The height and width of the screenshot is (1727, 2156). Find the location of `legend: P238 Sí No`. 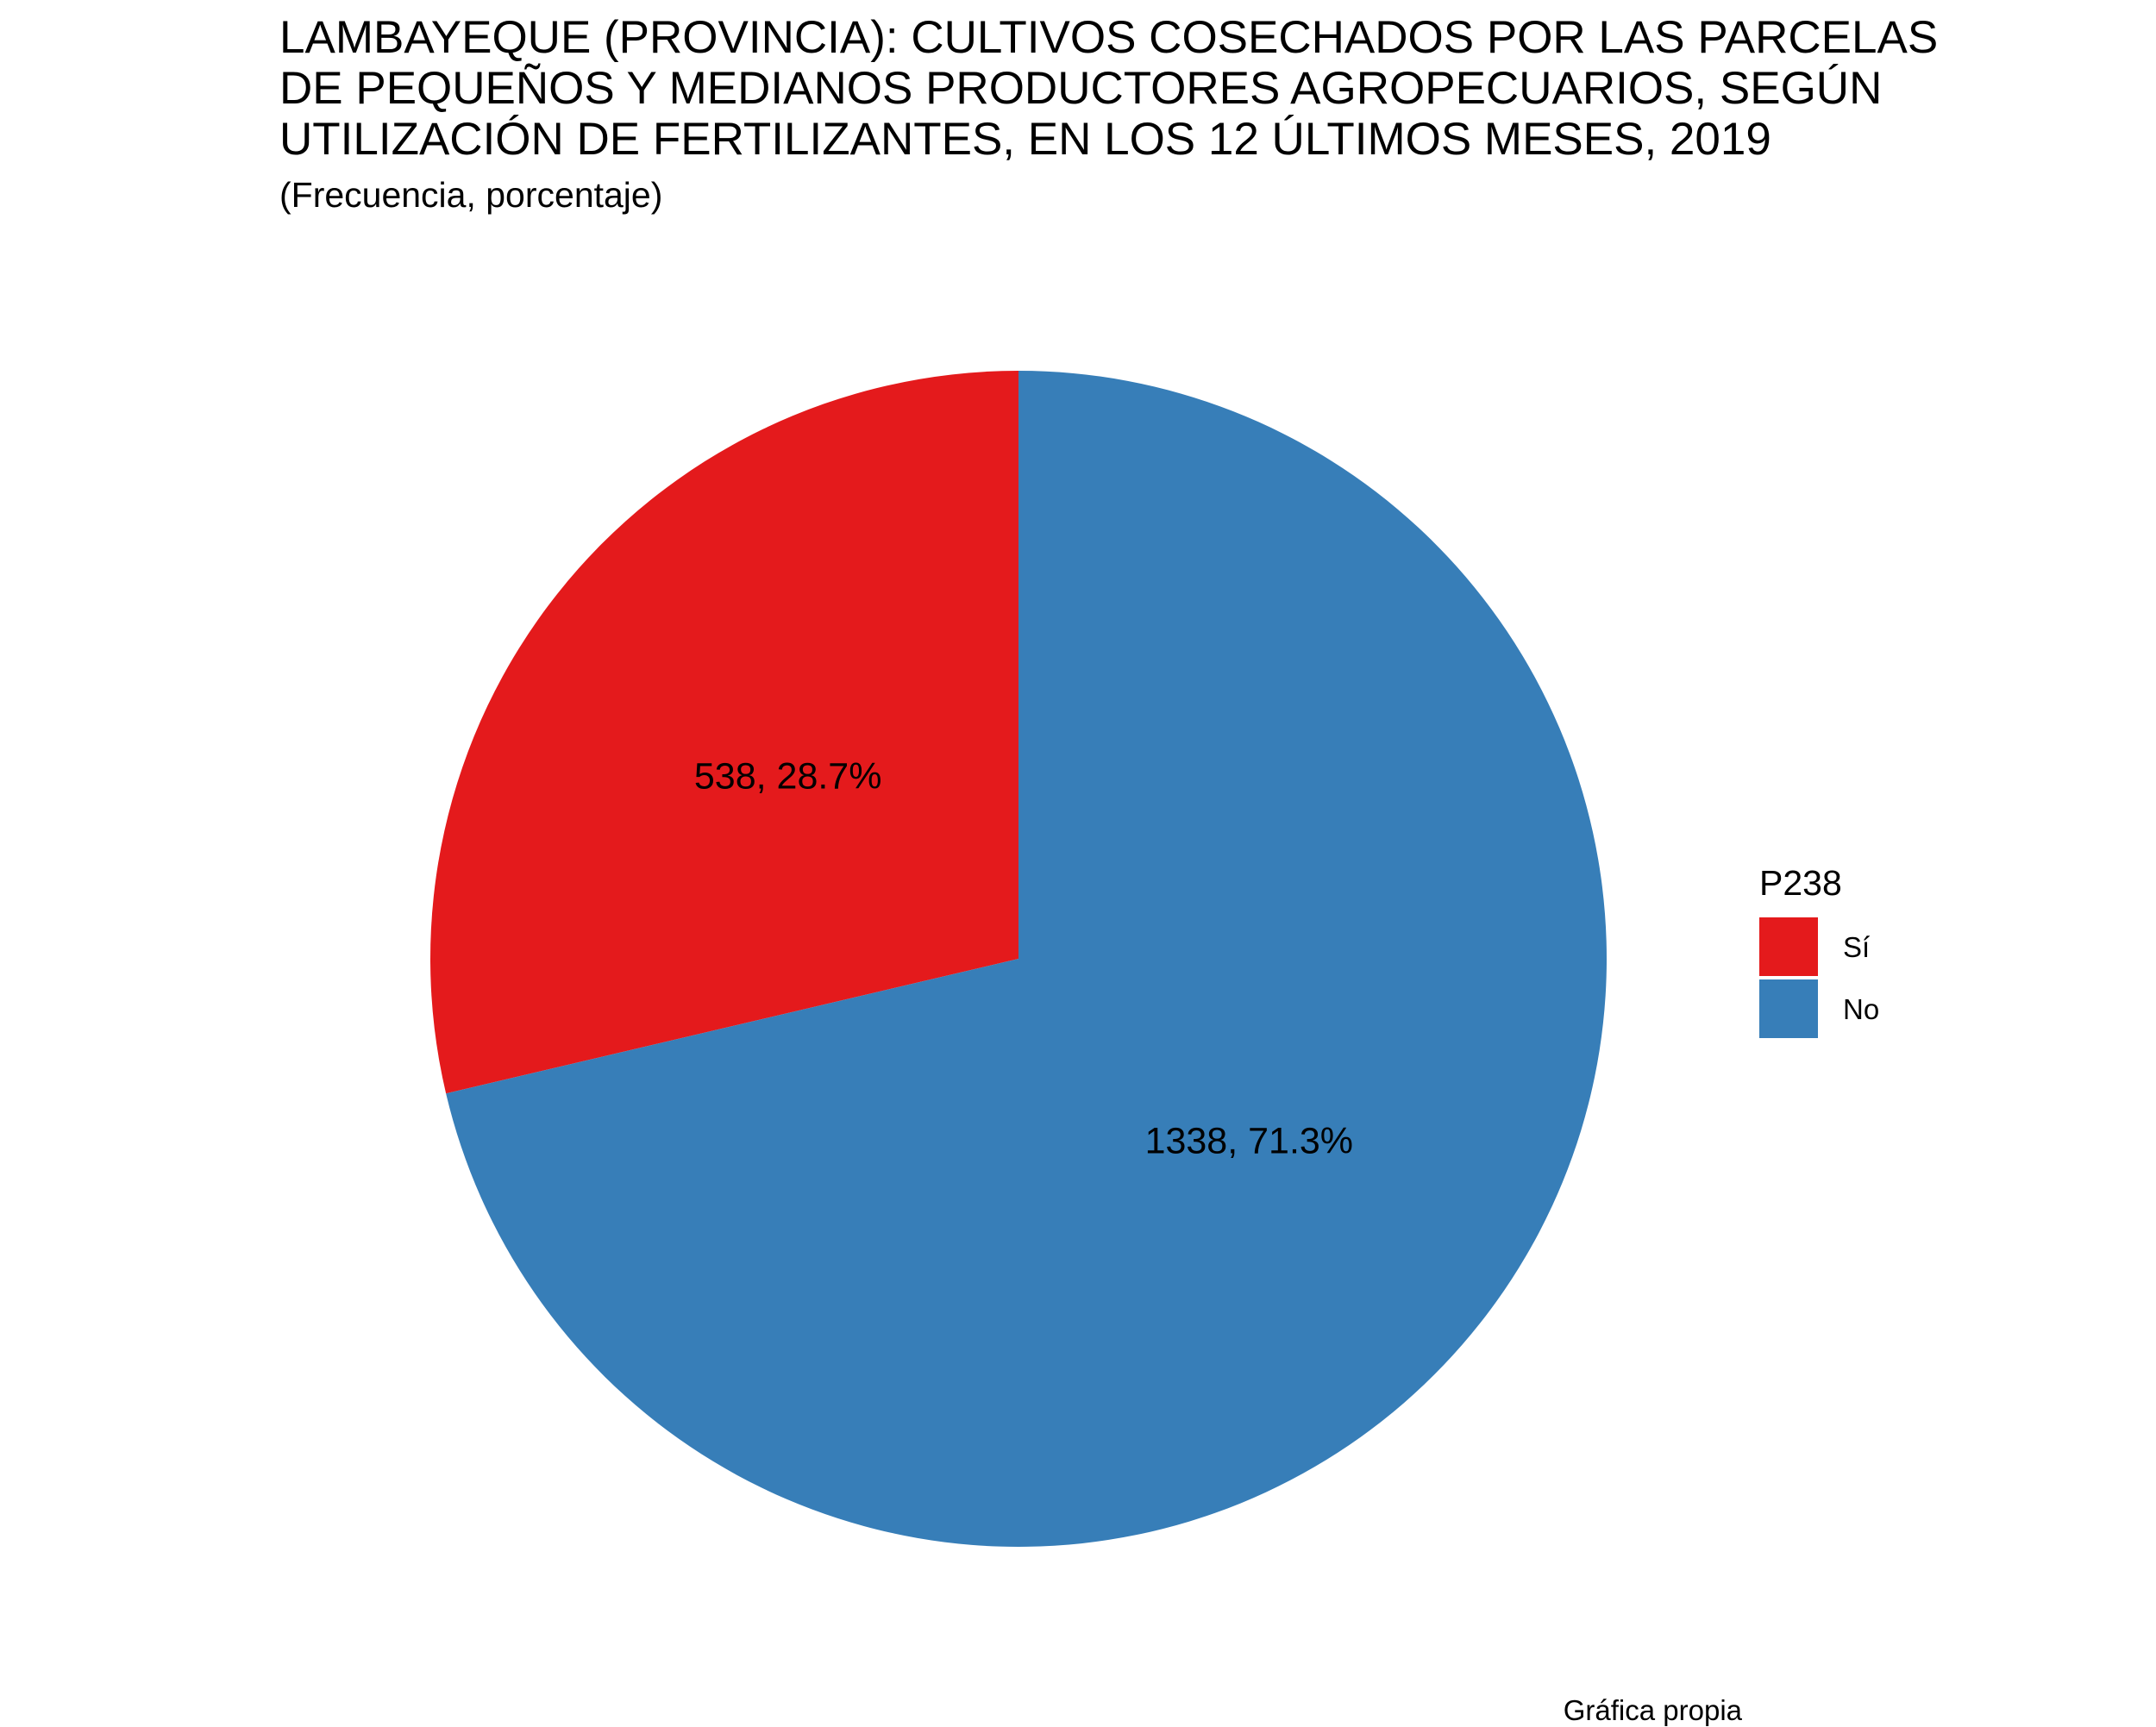

legend: P238 Sí No is located at coordinates (1867, 952).